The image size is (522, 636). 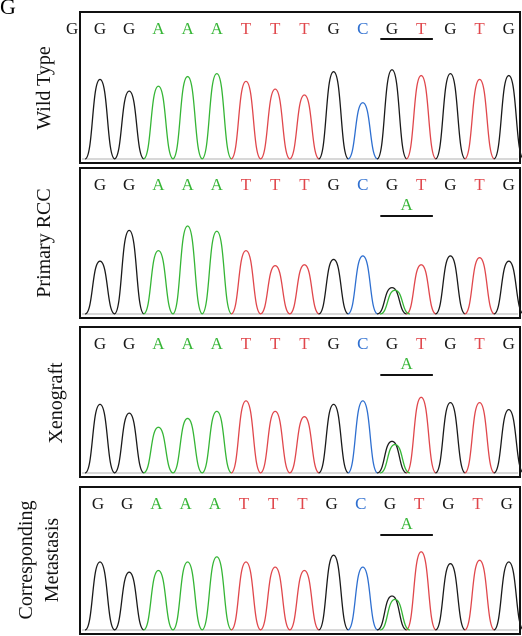 I want to click on panel-label: Xenograft, so click(x=56, y=403).